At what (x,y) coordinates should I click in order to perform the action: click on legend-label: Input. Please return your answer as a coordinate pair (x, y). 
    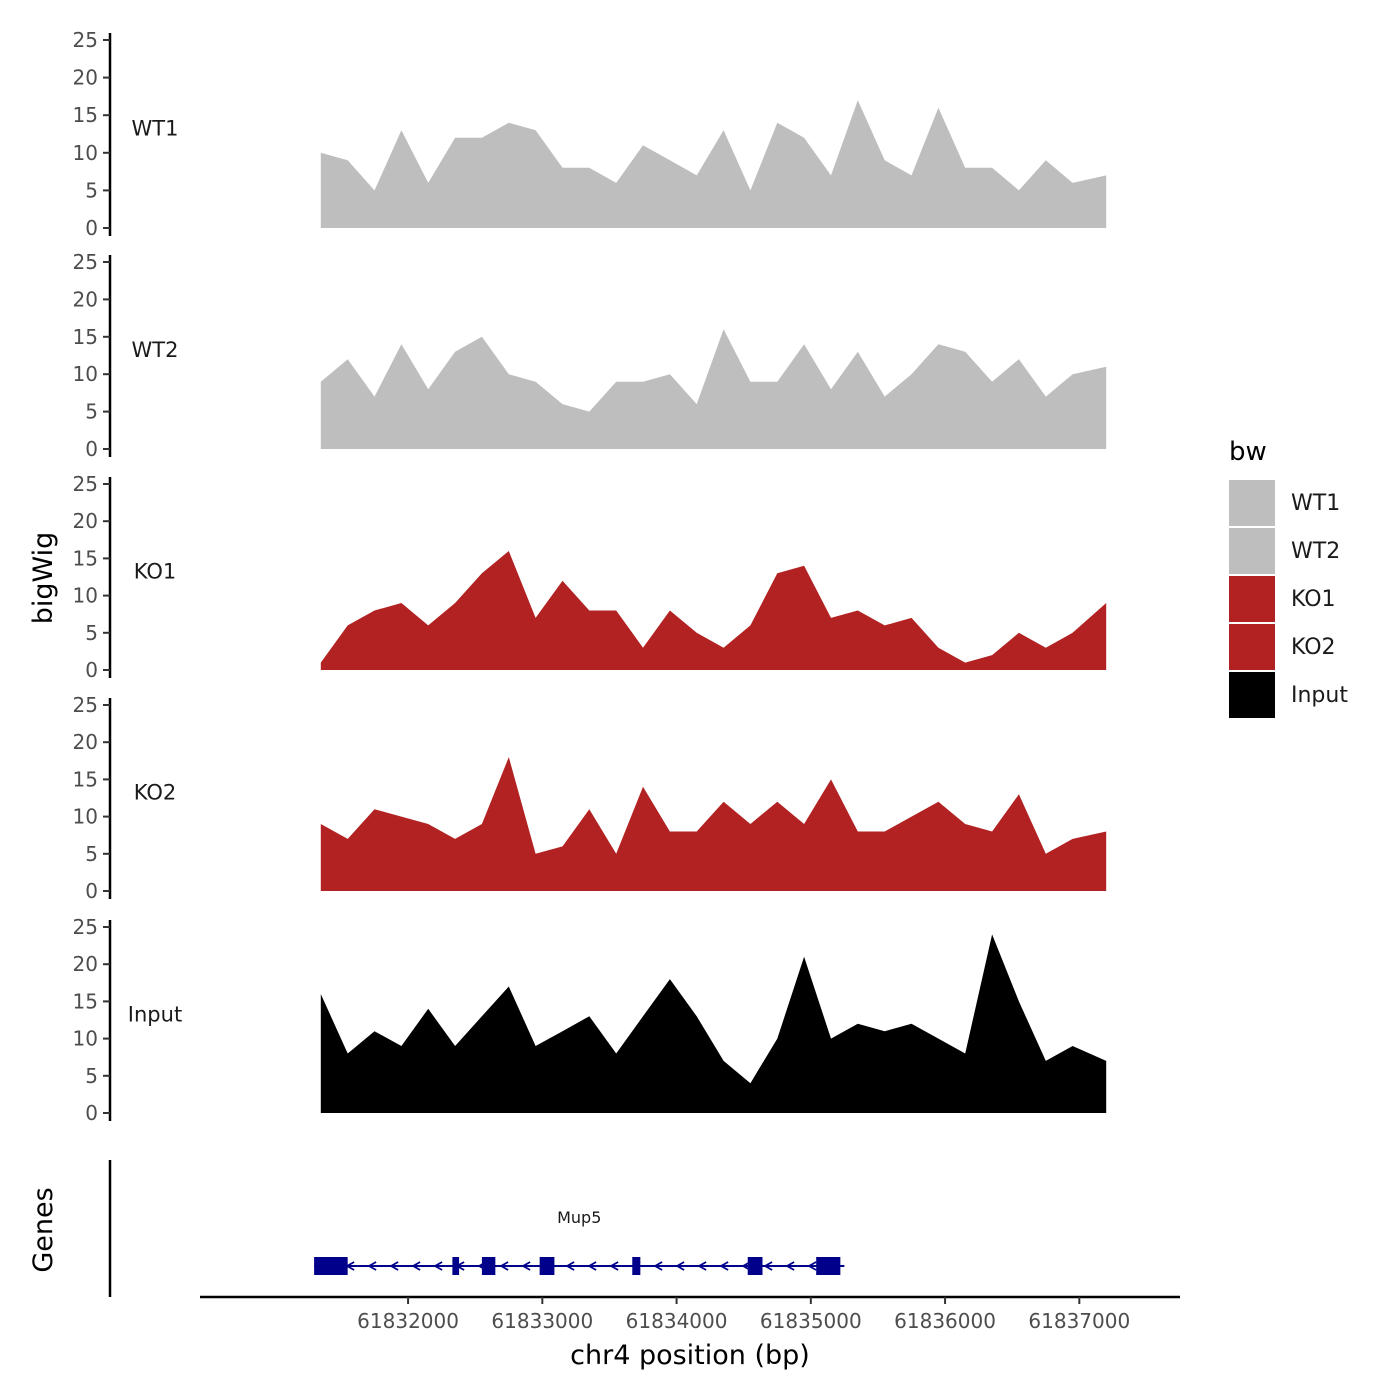
    Looking at the image, I should click on (1319, 695).